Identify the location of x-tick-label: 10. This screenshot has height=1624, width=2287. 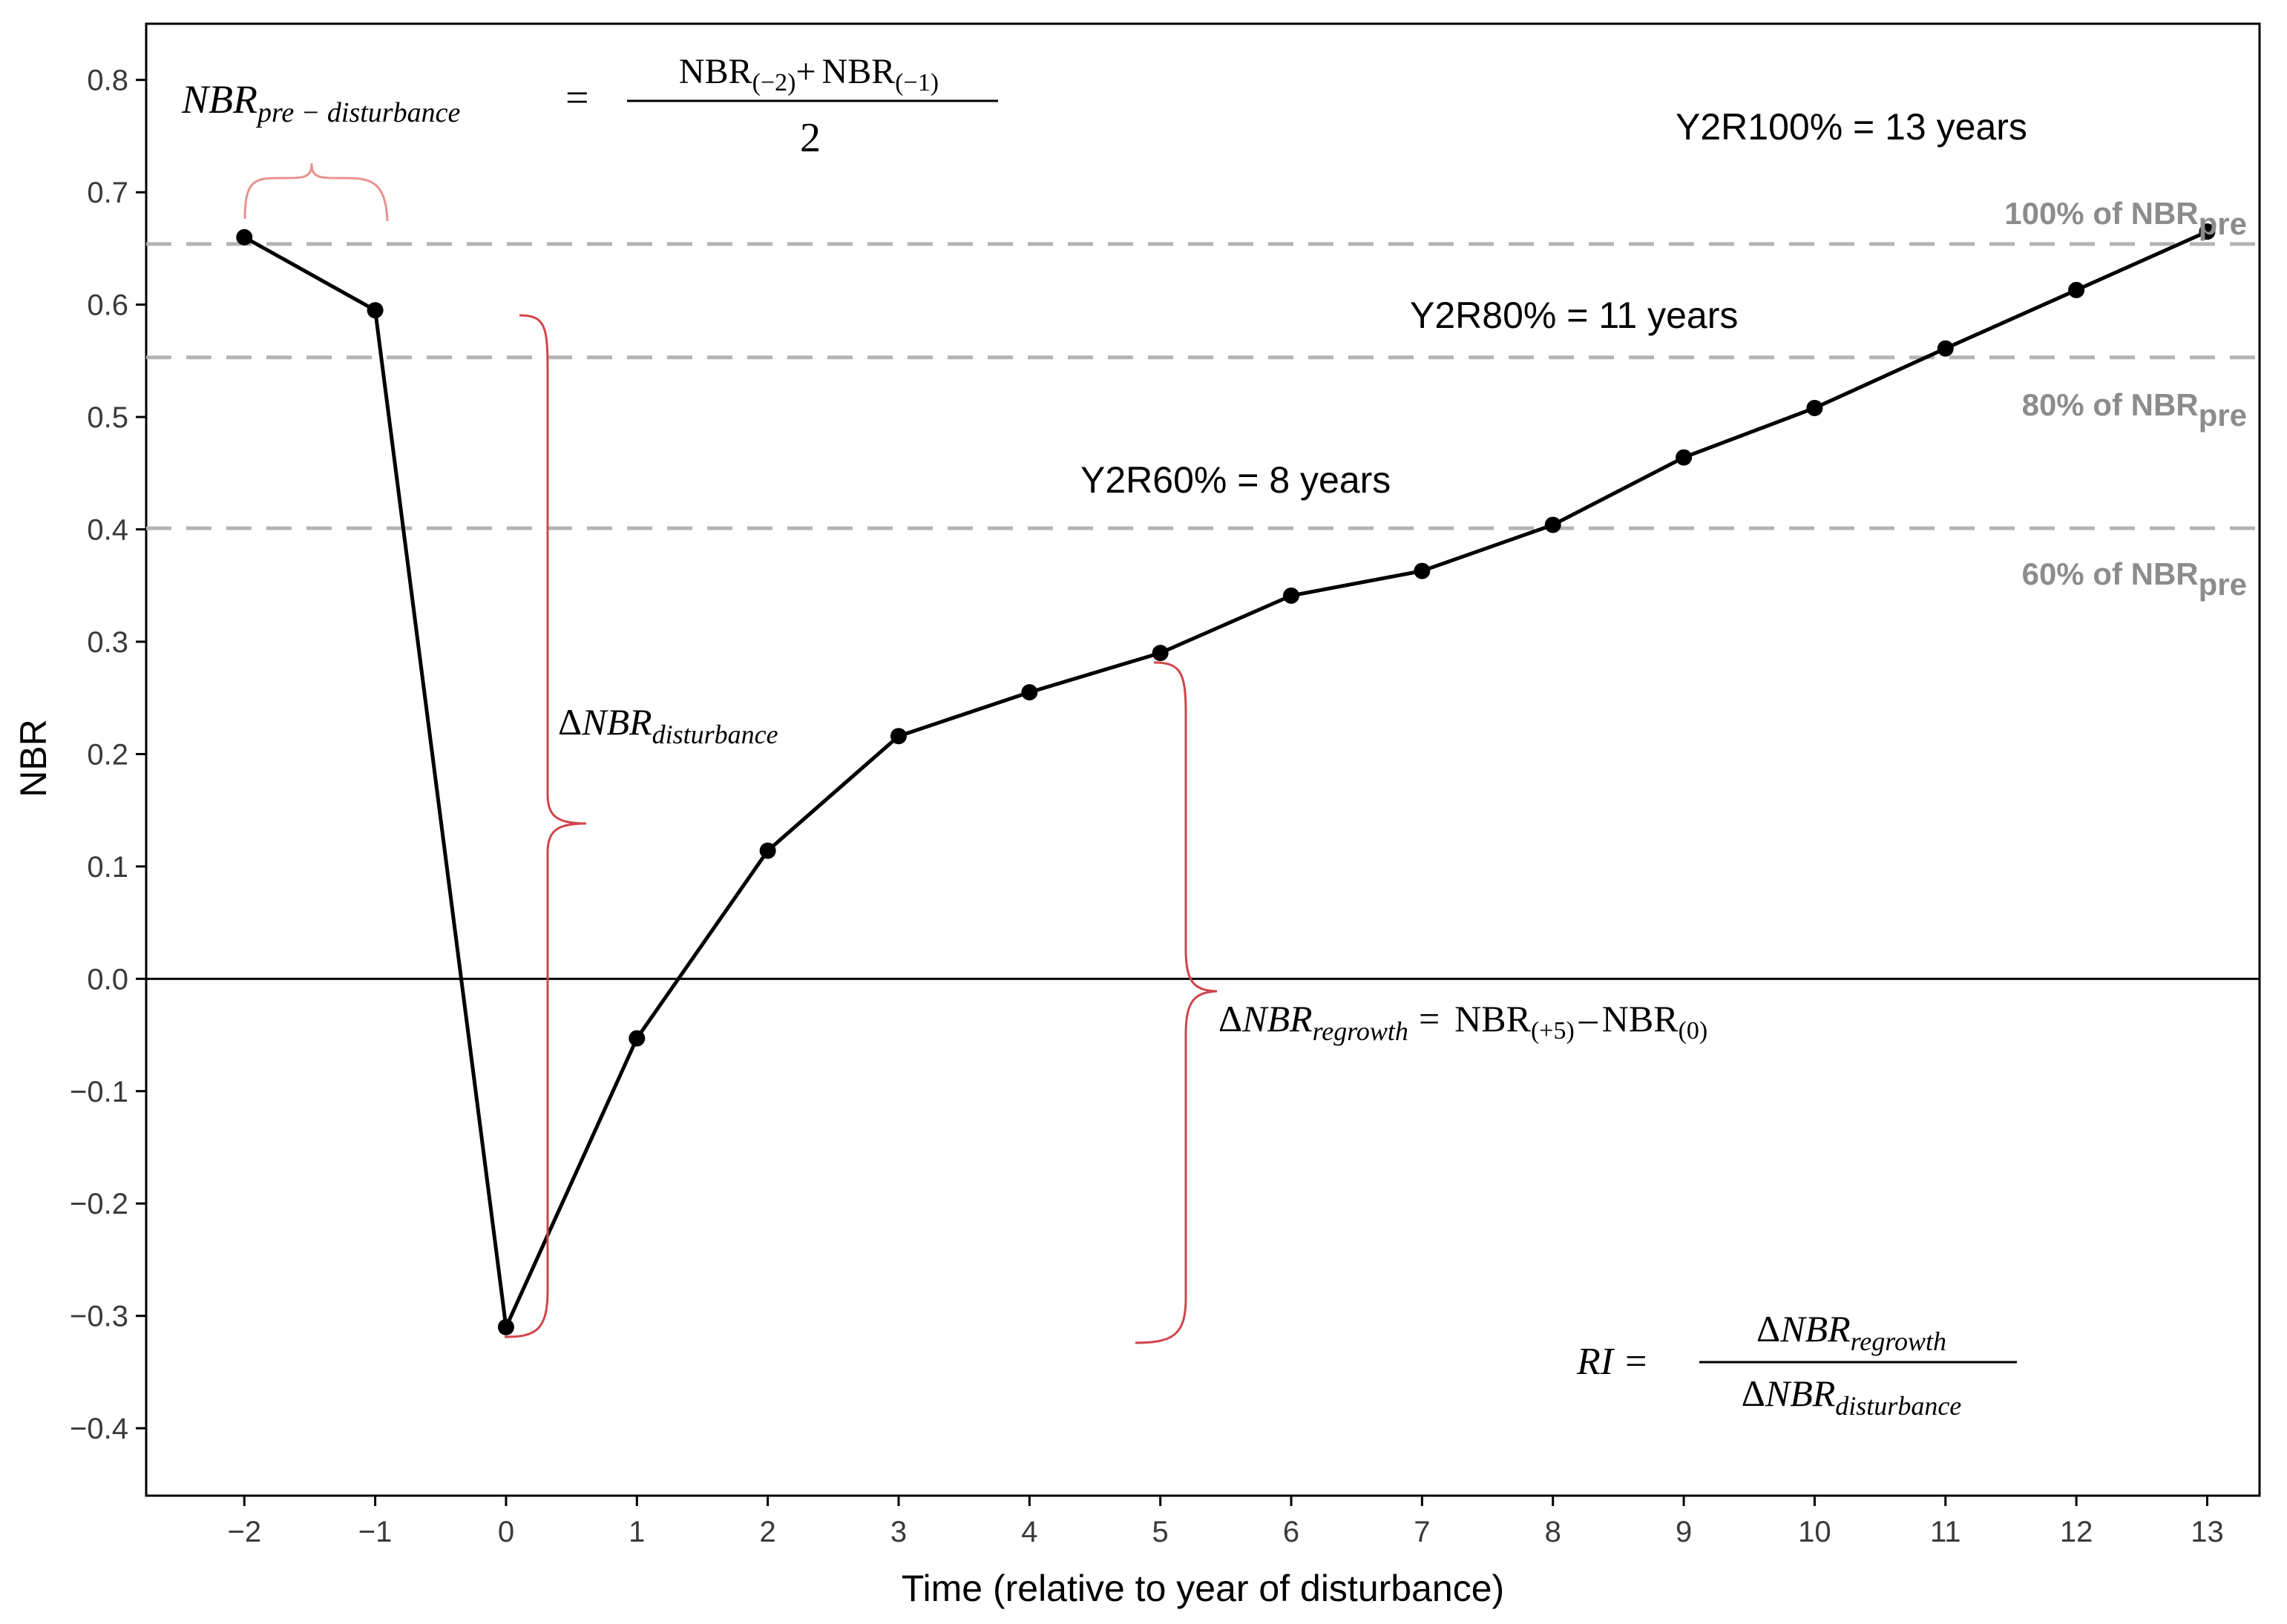
(1814, 1532).